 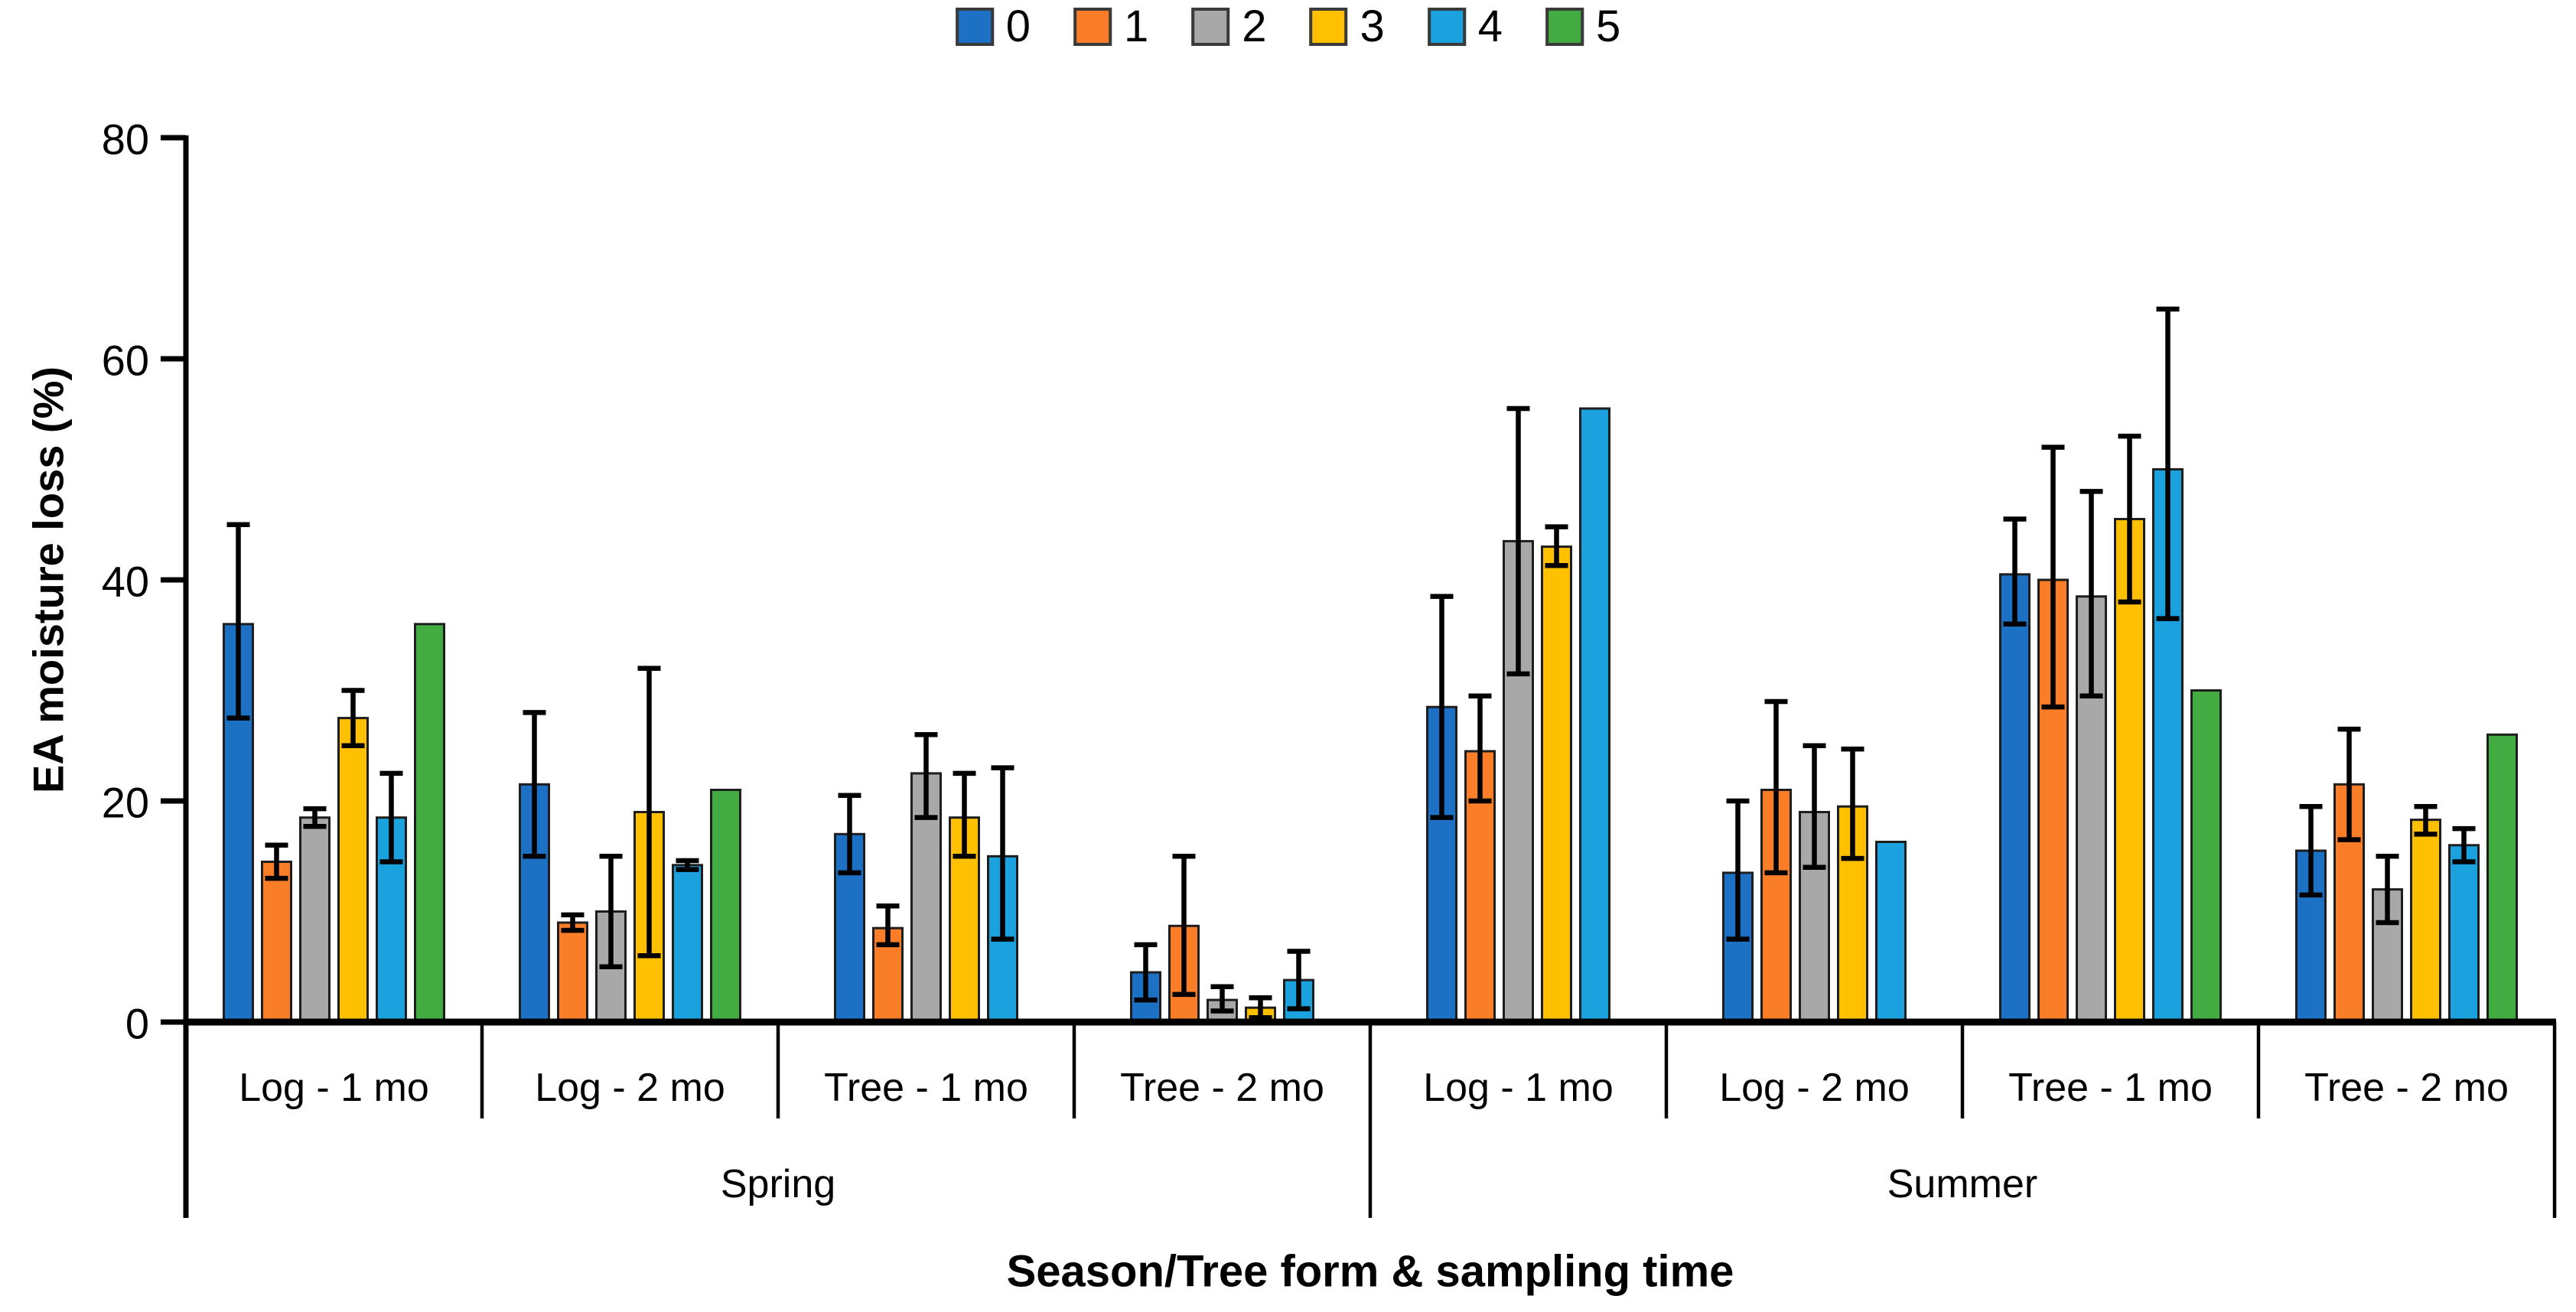 I want to click on legend-item-4: 4, so click(x=1465, y=26).